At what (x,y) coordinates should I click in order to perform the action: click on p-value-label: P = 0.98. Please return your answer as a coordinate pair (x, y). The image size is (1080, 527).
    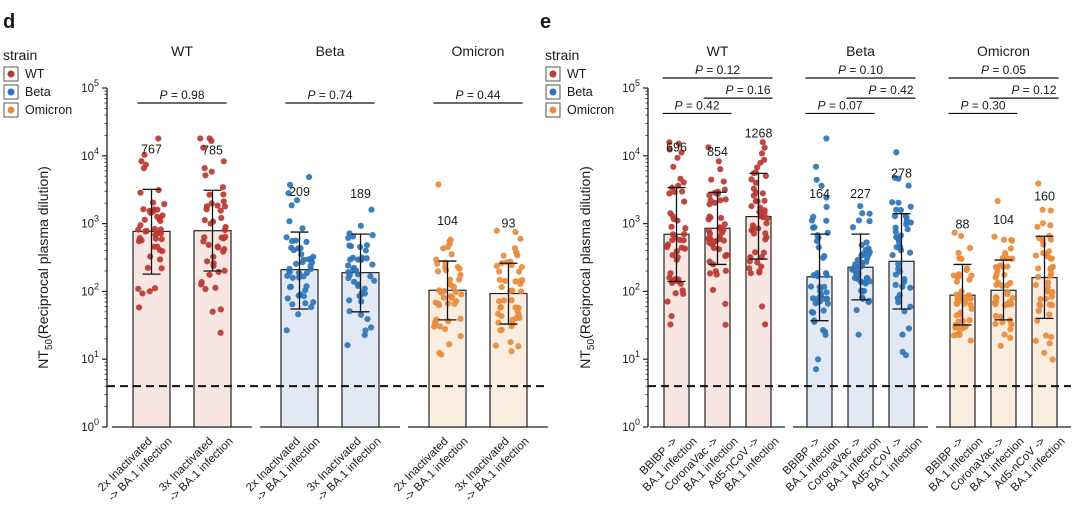
    Looking at the image, I should click on (181, 95).